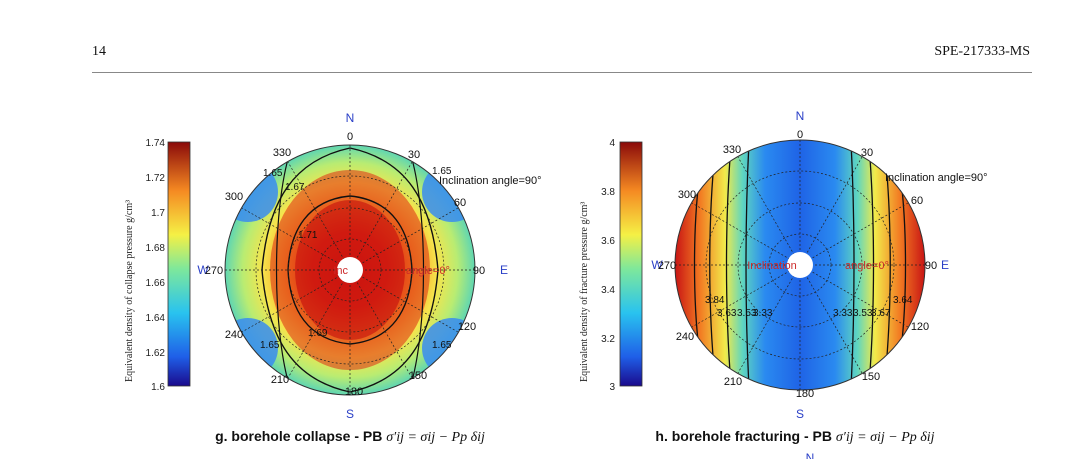  Describe the element at coordinates (156, 143) in the screenshot. I see `colorbar-g-tick: 1.74` at that location.